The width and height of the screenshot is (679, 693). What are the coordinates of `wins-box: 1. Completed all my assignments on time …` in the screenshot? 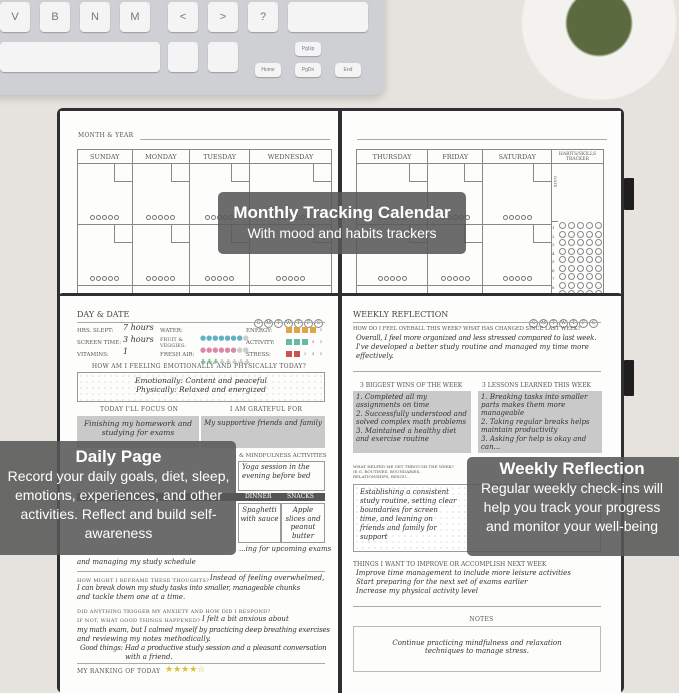 It's located at (412, 422).